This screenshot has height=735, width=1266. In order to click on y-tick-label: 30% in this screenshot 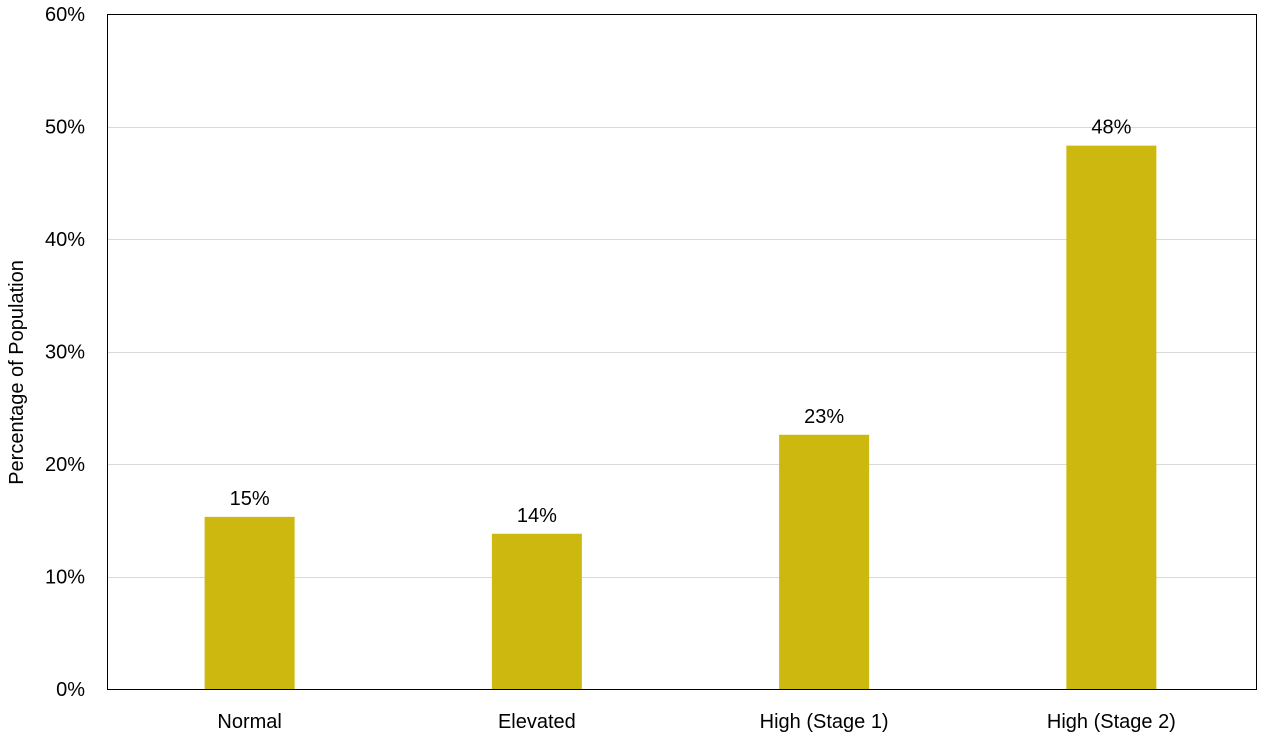, I will do `click(65, 353)`.